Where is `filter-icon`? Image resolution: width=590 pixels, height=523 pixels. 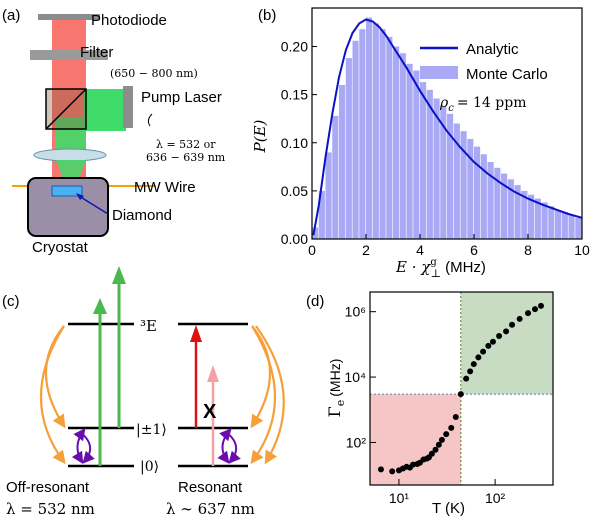
filter-icon is located at coordinates (69, 55).